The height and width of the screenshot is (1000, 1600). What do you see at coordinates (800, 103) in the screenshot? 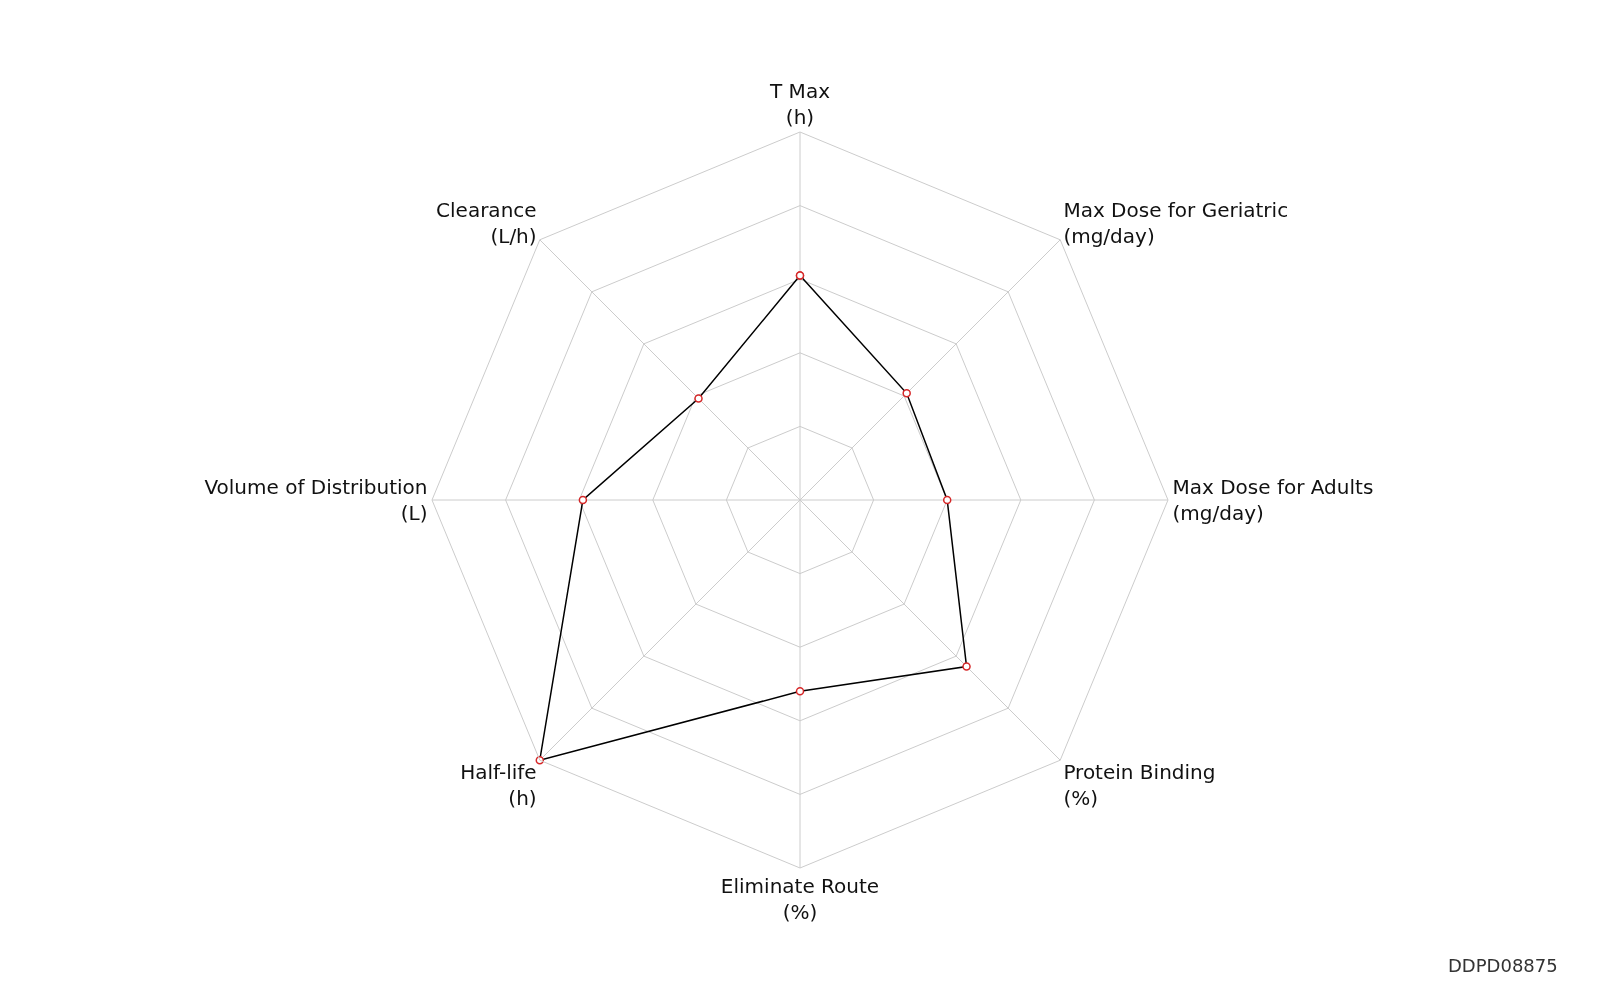
I see `spoke-label: T Max (h)` at bounding box center [800, 103].